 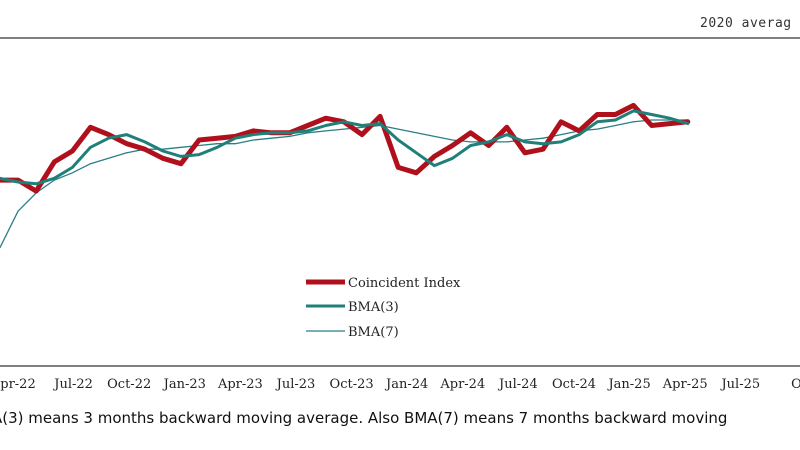 I want to click on x-tick-label: Jul-25, so click(x=739, y=384).